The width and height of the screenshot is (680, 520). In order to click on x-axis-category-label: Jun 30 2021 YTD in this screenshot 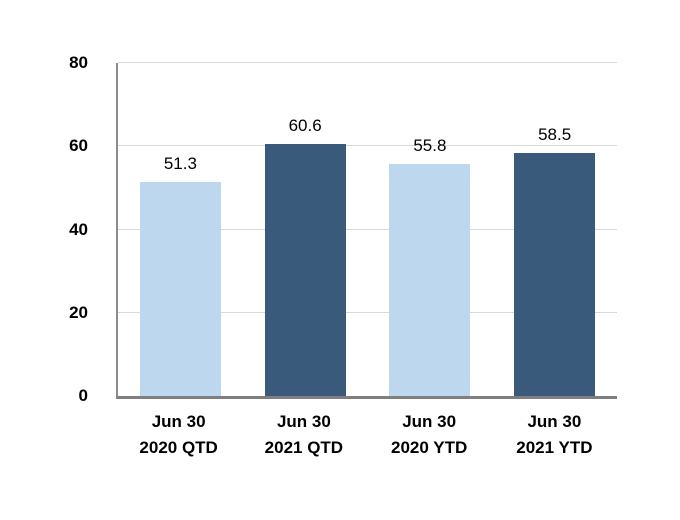, I will do `click(554, 434)`.